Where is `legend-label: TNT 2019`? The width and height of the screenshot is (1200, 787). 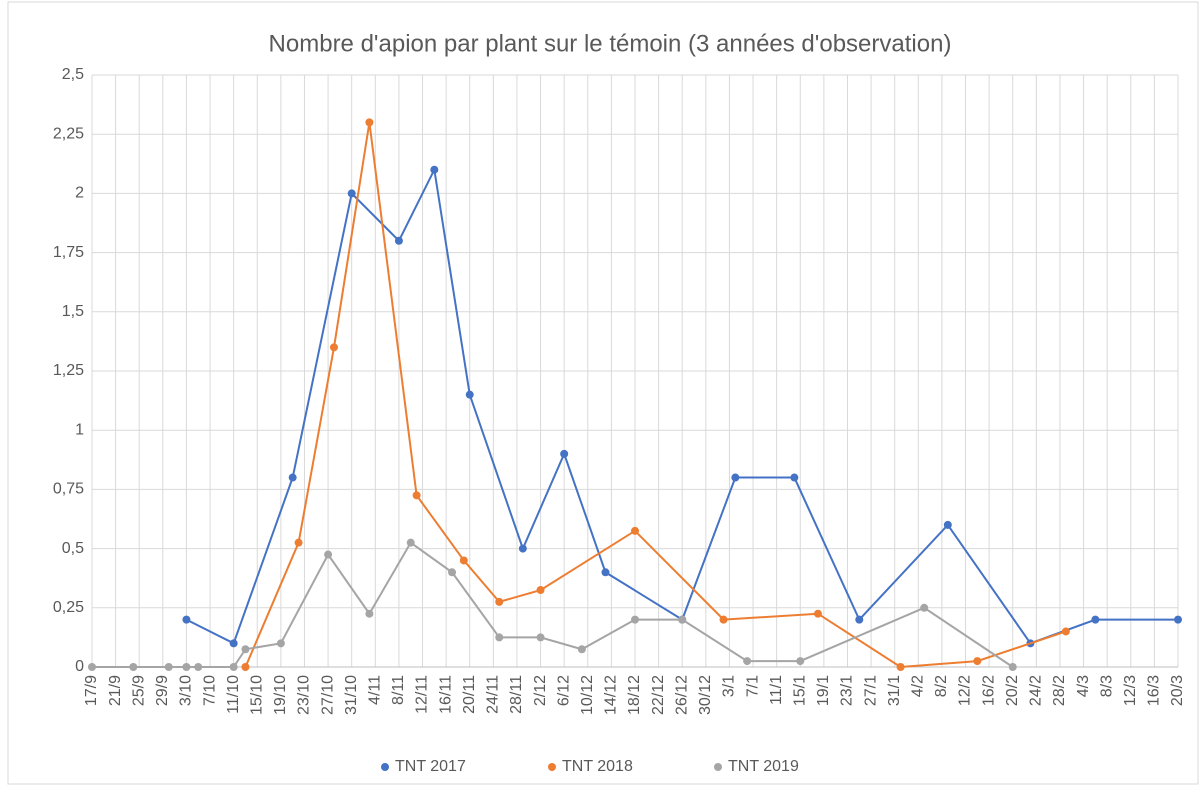
legend-label: TNT 2019 is located at coordinates (763, 766).